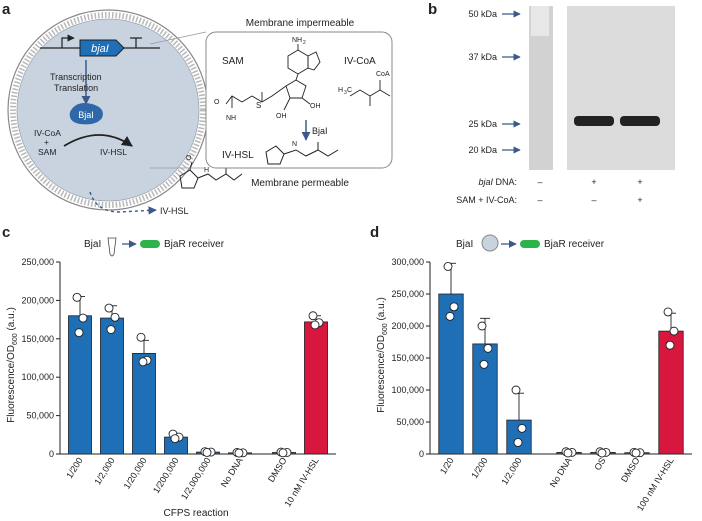 This screenshot has width=702, height=521. I want to click on sam-nh2-atom: NH, so click(297, 40).